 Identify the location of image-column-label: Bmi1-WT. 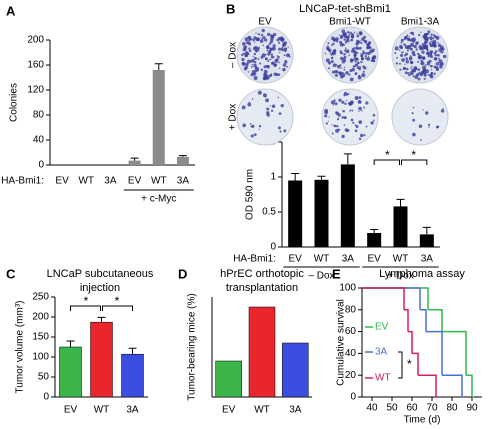
(350, 22).